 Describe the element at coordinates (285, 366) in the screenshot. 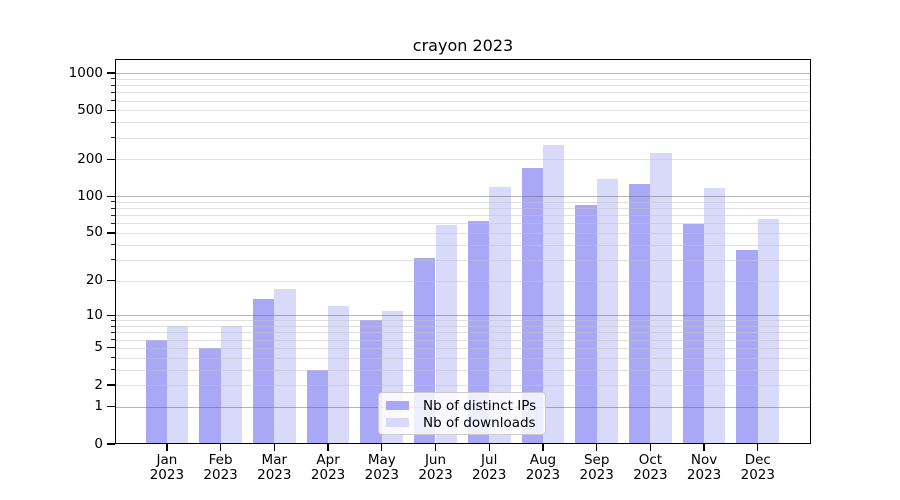

I see `bar-downloads-mar` at that location.